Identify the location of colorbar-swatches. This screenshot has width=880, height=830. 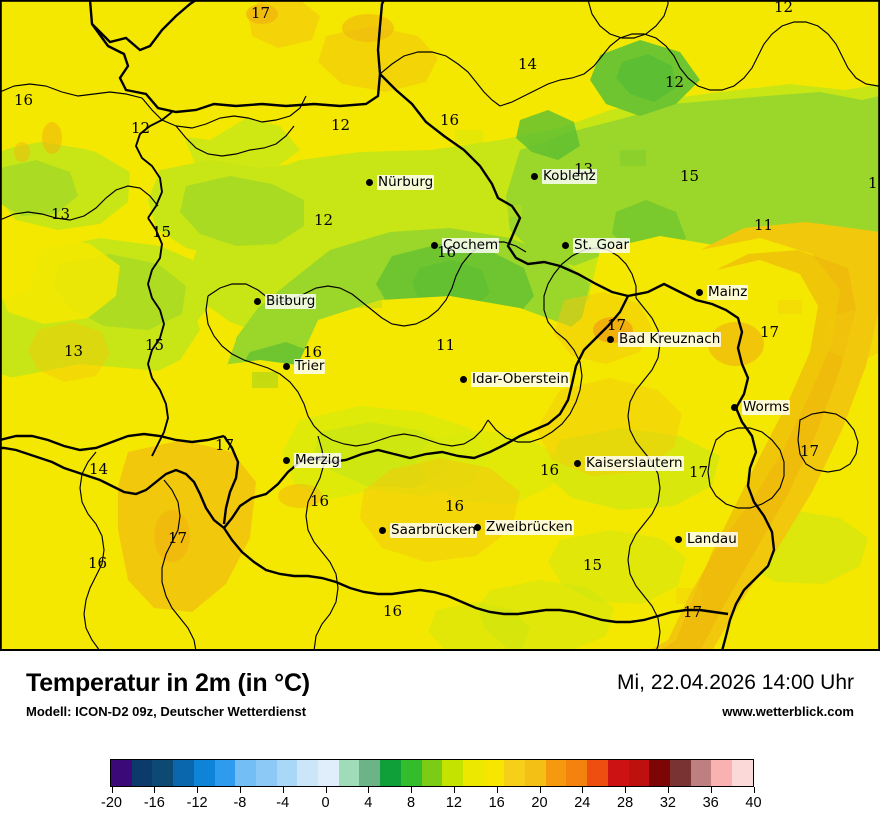
(432, 773).